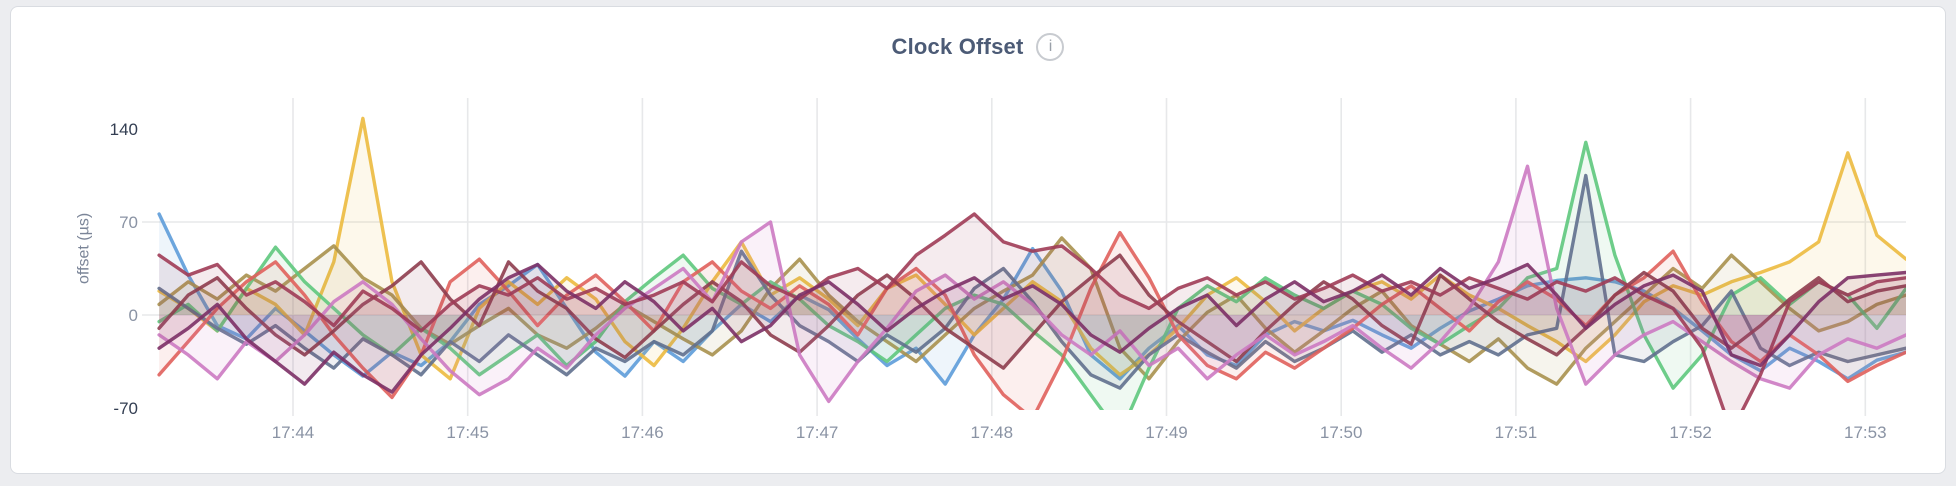 This screenshot has height=486, width=1956. I want to click on x-tick-label-1745: 17:45, so click(467, 432).